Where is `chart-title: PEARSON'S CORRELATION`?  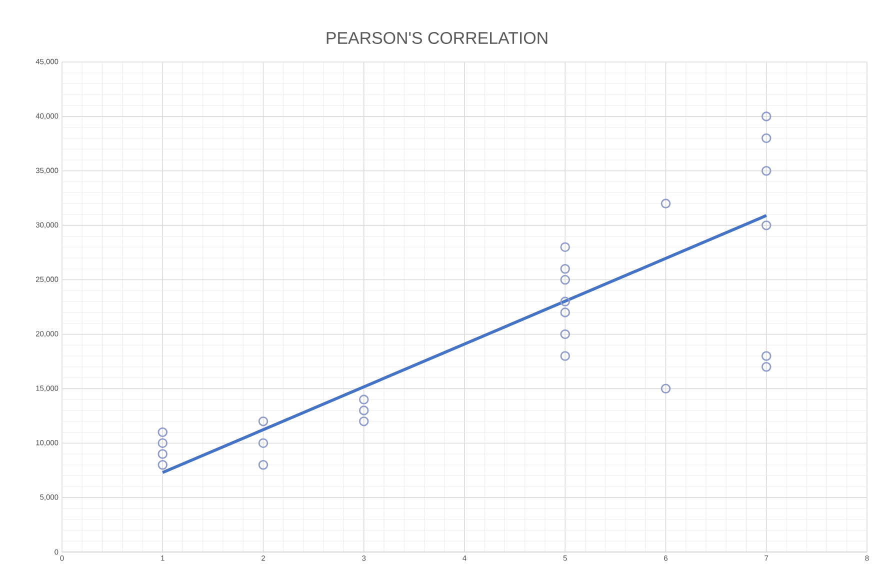
chart-title: PEARSON'S CORRELATION is located at coordinates (437, 38).